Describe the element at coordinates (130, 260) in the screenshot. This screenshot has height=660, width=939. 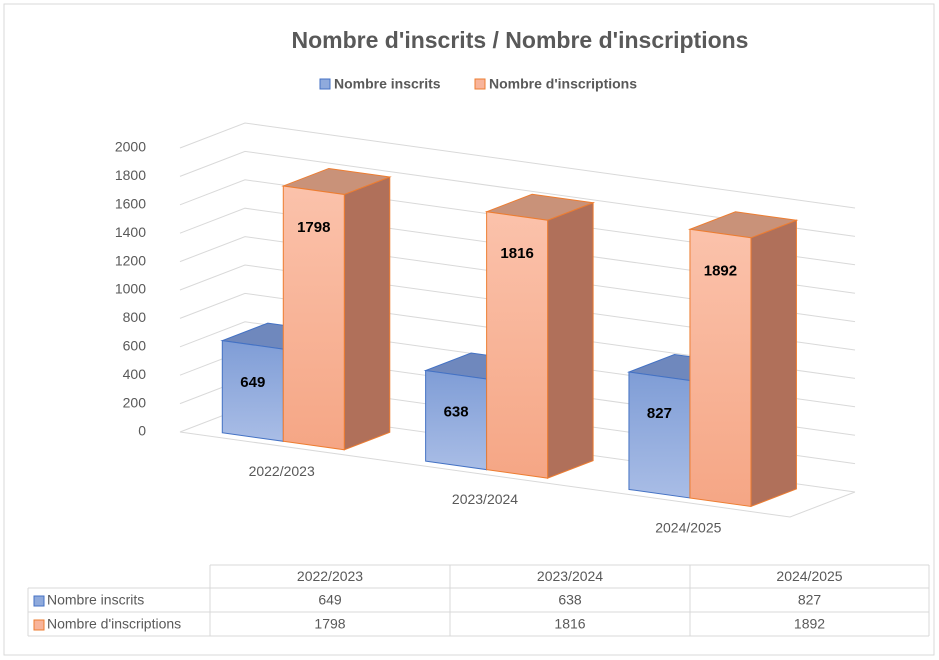
I see `y-tick-label: 1200` at that location.